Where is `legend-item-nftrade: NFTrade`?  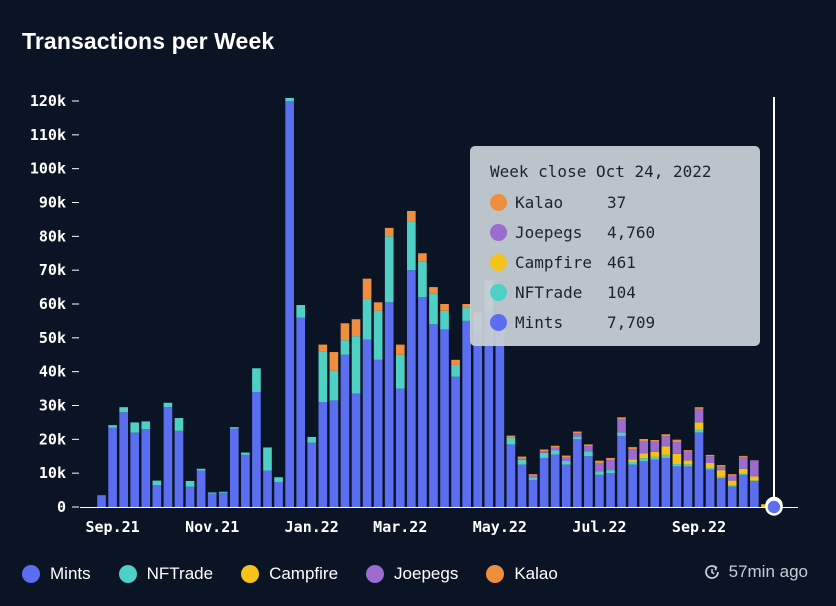
legend-item-nftrade: NFTrade is located at coordinates (165, 574).